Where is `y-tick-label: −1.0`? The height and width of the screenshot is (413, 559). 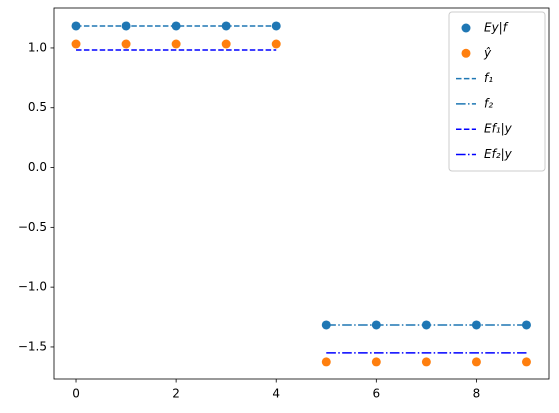 y-tick-label: −1.0 is located at coordinates (32, 287).